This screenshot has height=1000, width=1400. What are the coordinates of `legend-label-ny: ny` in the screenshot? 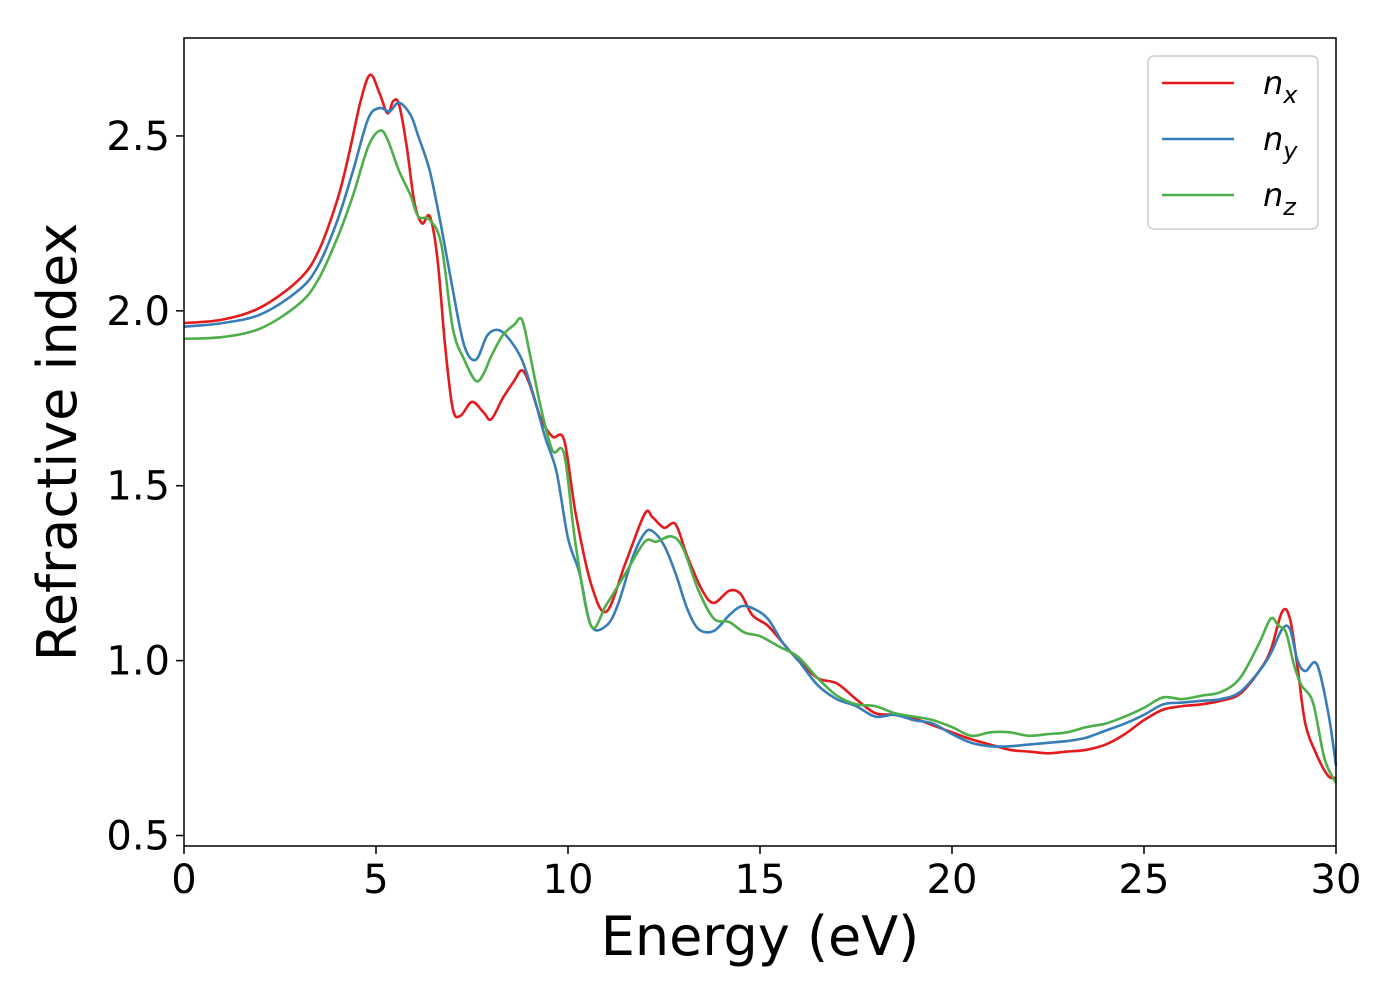 It's located at (1280, 142).